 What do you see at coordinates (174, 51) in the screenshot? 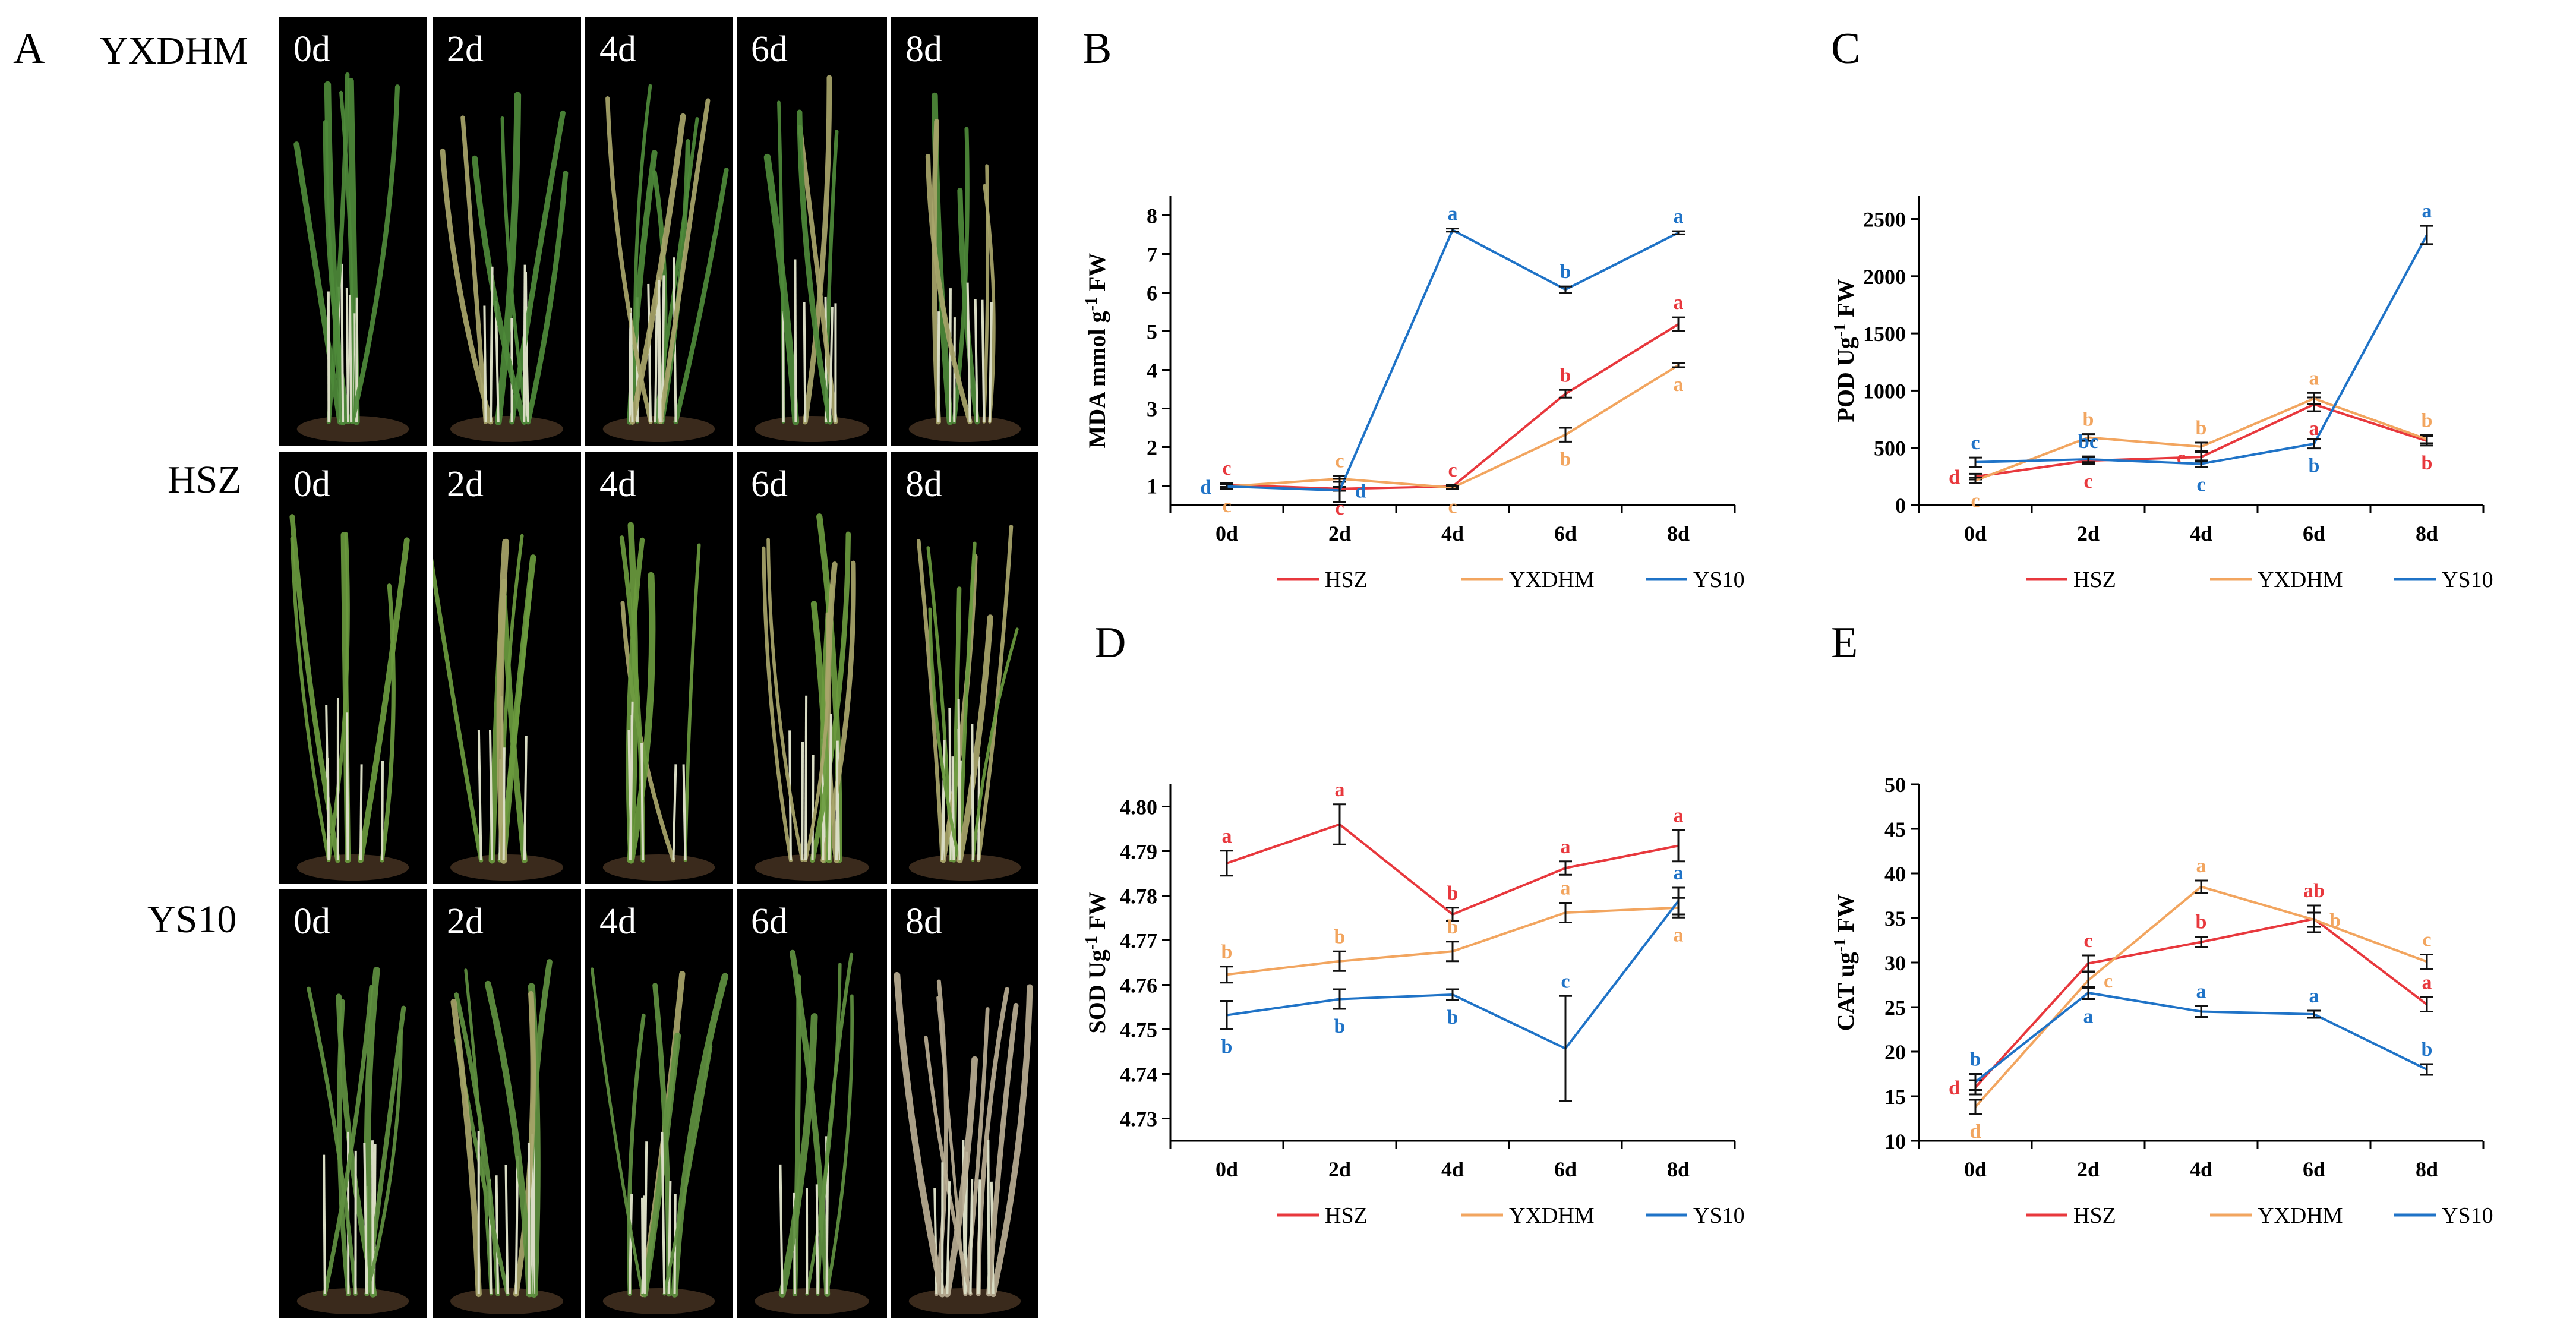
I see `row-label-yxdhm: YXDHM` at bounding box center [174, 51].